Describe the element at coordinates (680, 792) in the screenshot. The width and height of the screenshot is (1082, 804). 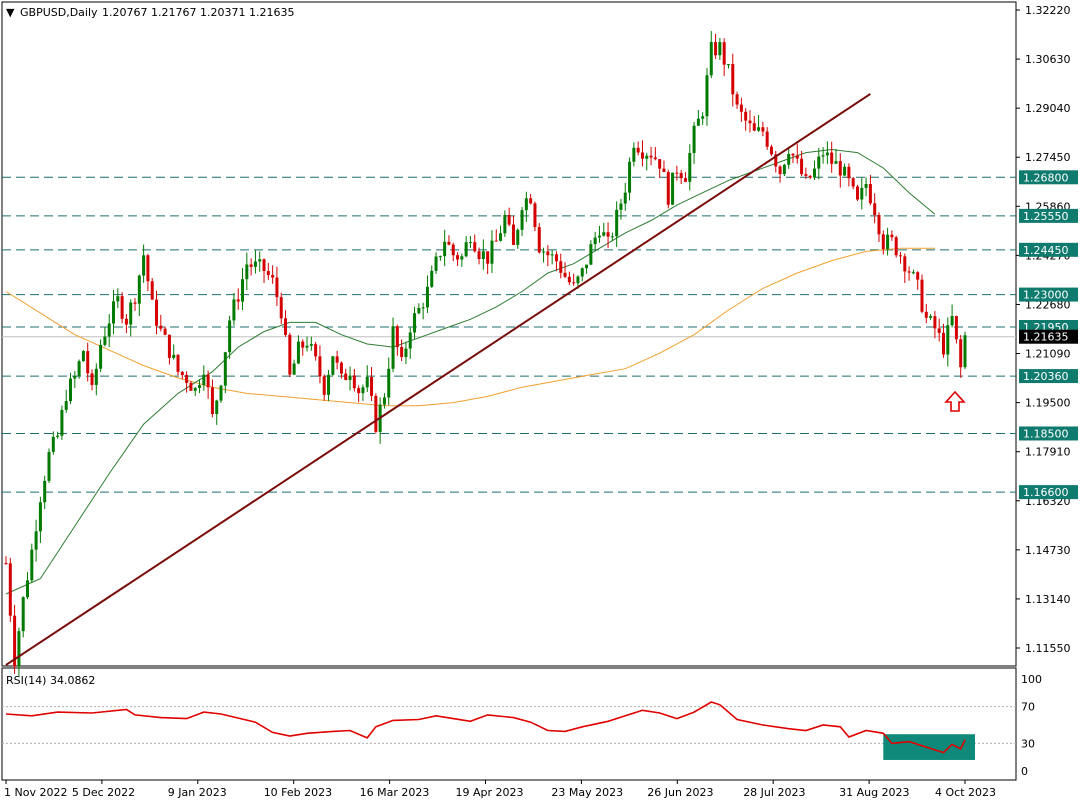
I see `x-tick-label: 26 Jun 2023` at that location.